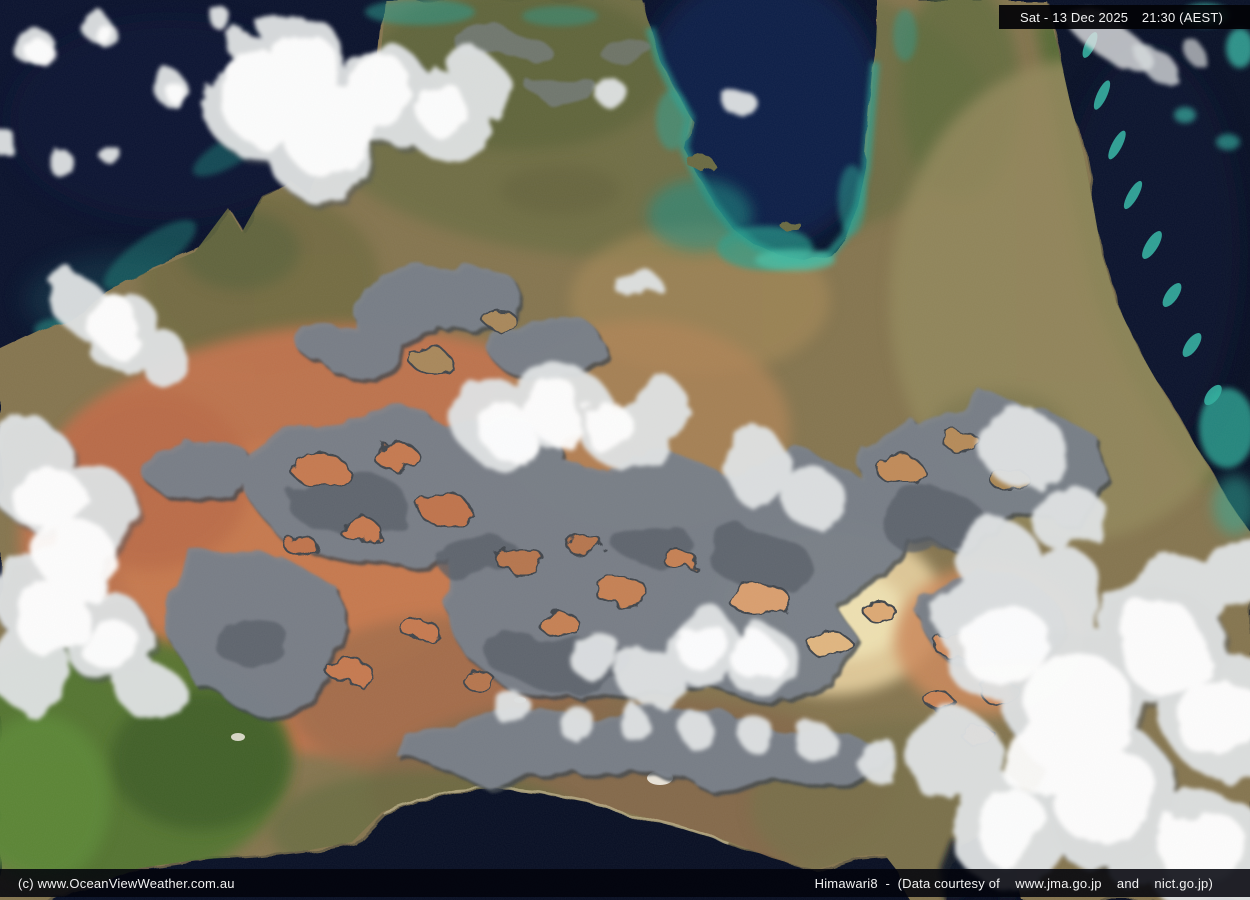  Describe the element at coordinates (126, 883) in the screenshot. I see `copyright-text: (c) www.OceanViewWeather.com.au` at that location.